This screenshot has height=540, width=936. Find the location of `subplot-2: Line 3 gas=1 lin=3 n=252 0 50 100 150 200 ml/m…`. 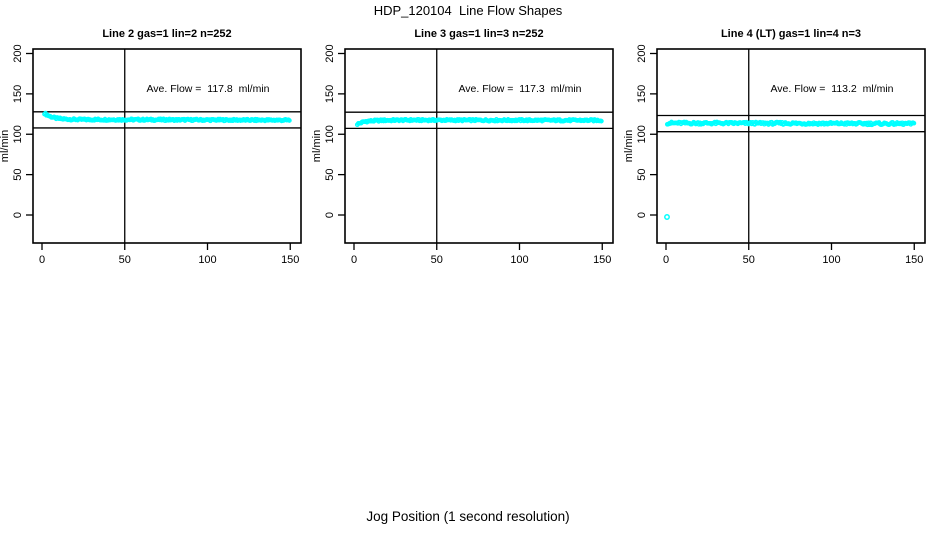

subplot-2: Line 3 gas=1 lin=3 n=252 0 50 100 150 200 ml/m… is located at coordinates (463, 147).